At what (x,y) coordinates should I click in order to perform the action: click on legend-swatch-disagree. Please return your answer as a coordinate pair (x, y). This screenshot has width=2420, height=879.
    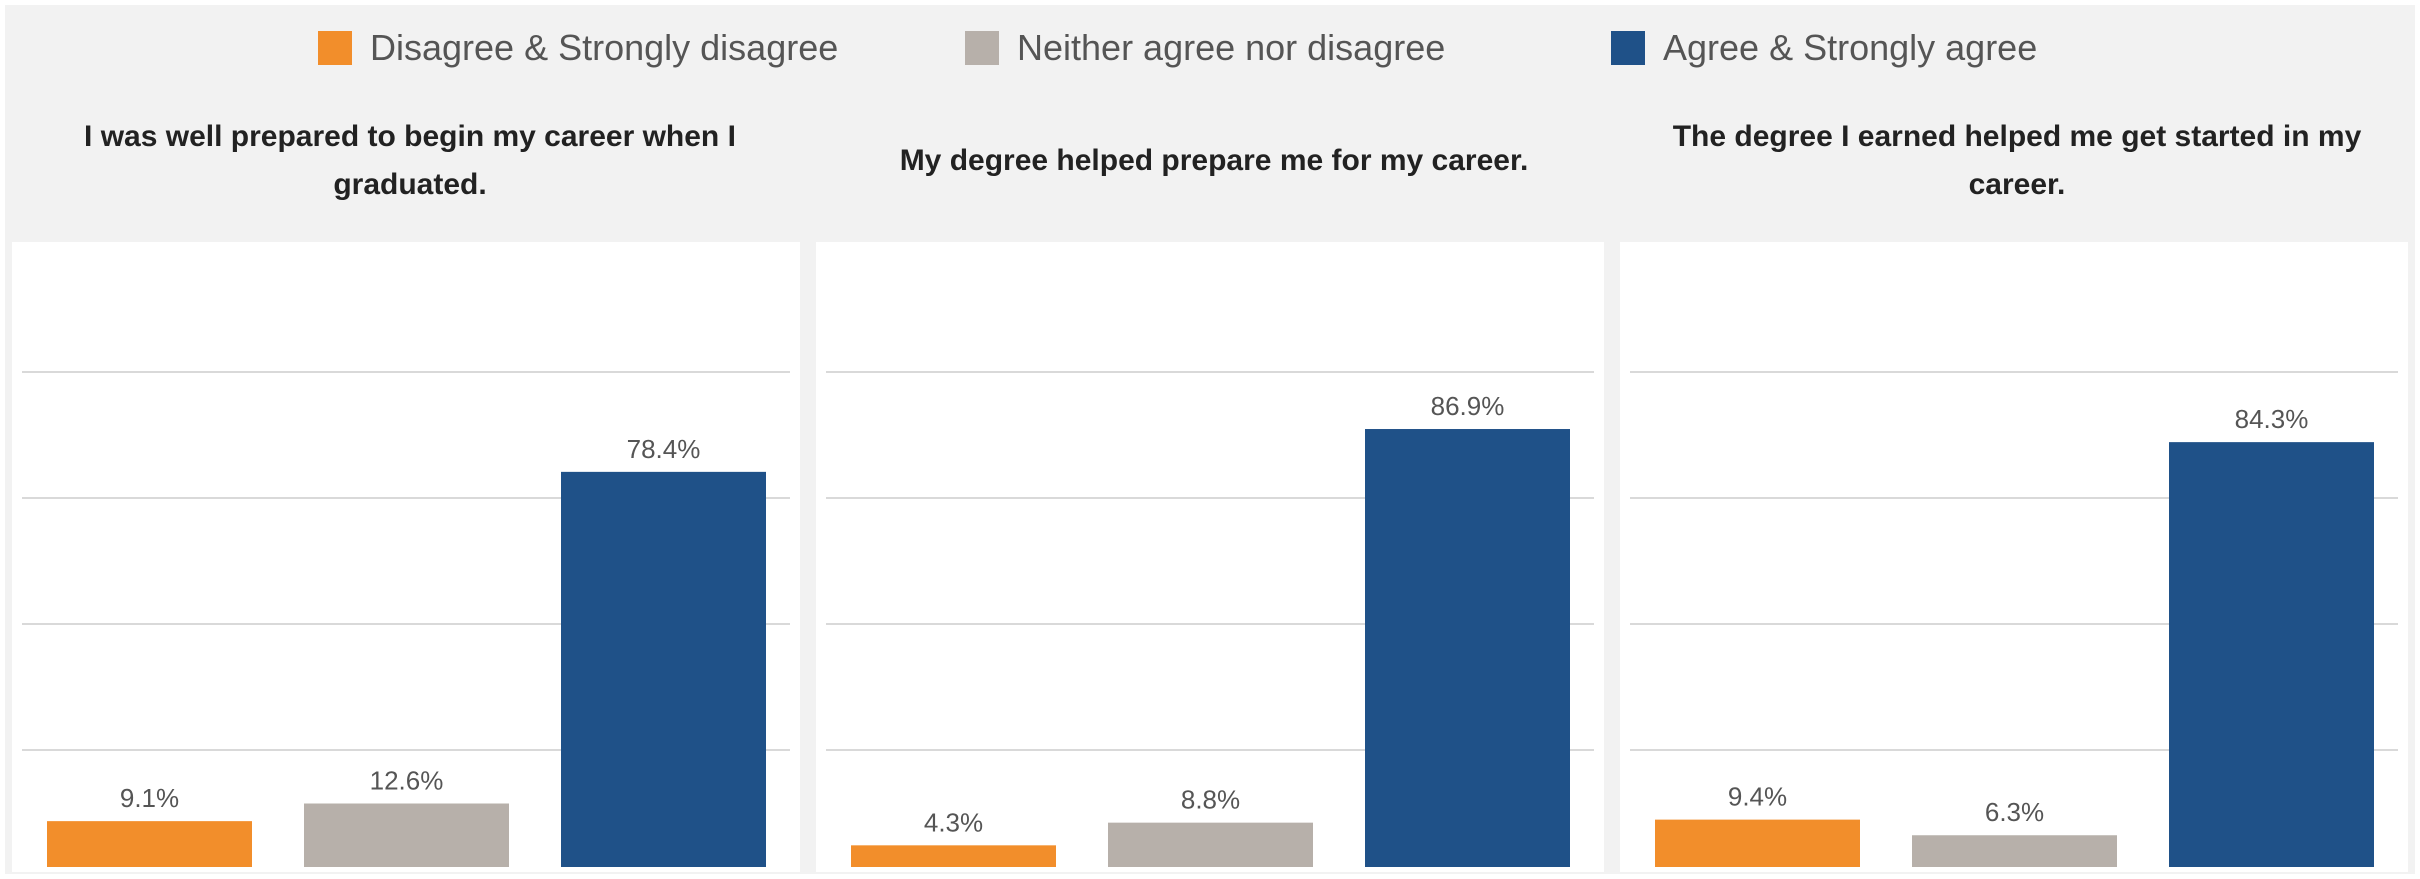
    Looking at the image, I should click on (335, 48).